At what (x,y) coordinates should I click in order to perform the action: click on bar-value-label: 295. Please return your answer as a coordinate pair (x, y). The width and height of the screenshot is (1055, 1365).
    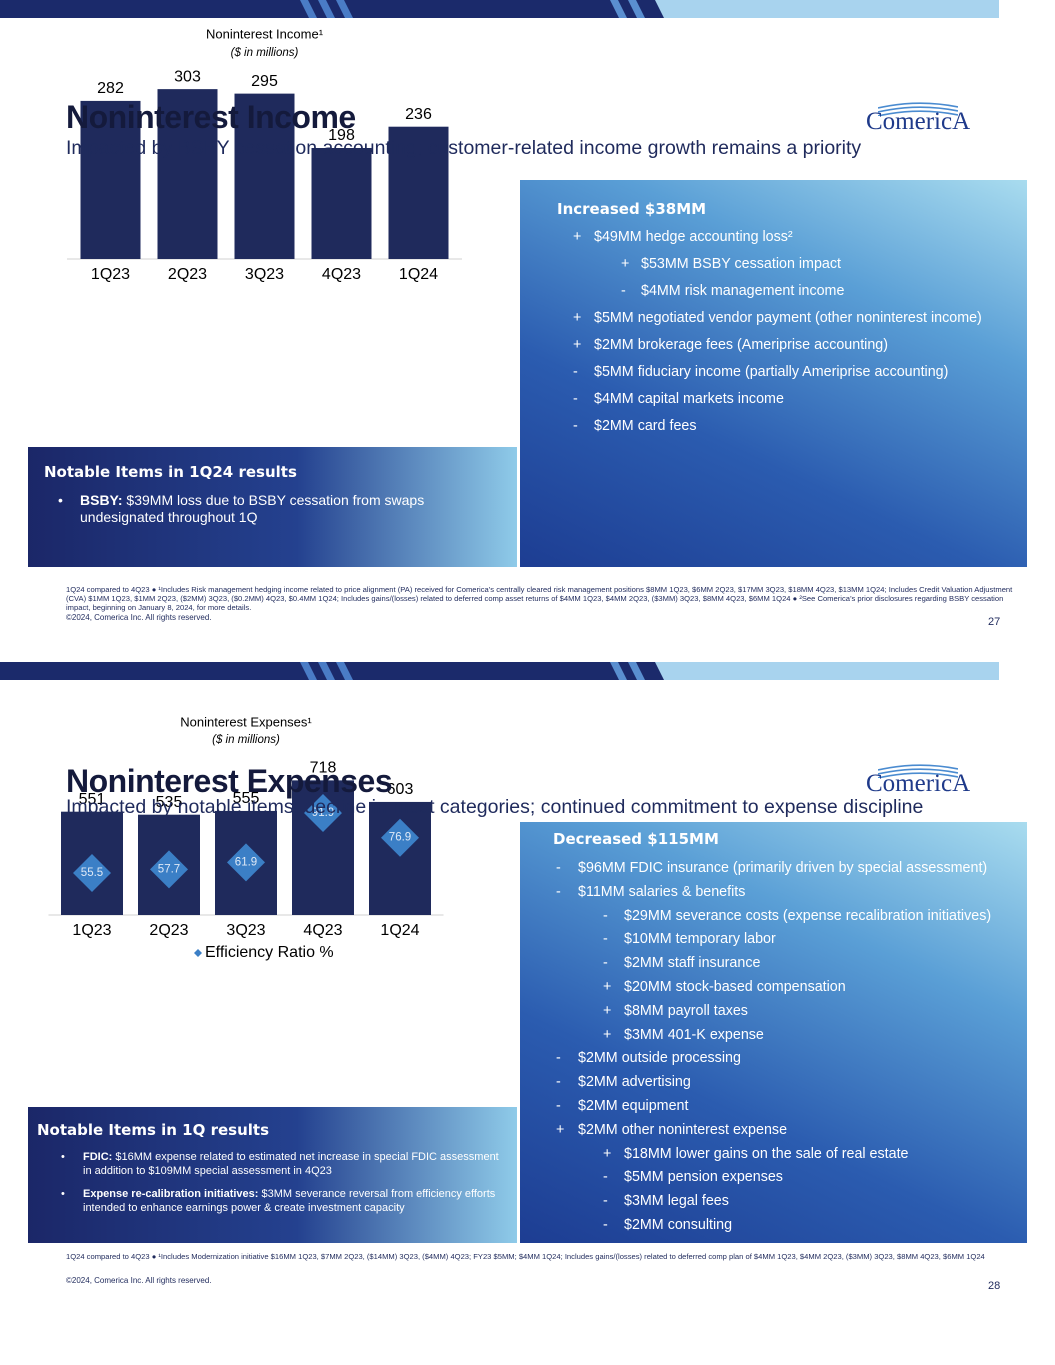
    Looking at the image, I should click on (264, 81).